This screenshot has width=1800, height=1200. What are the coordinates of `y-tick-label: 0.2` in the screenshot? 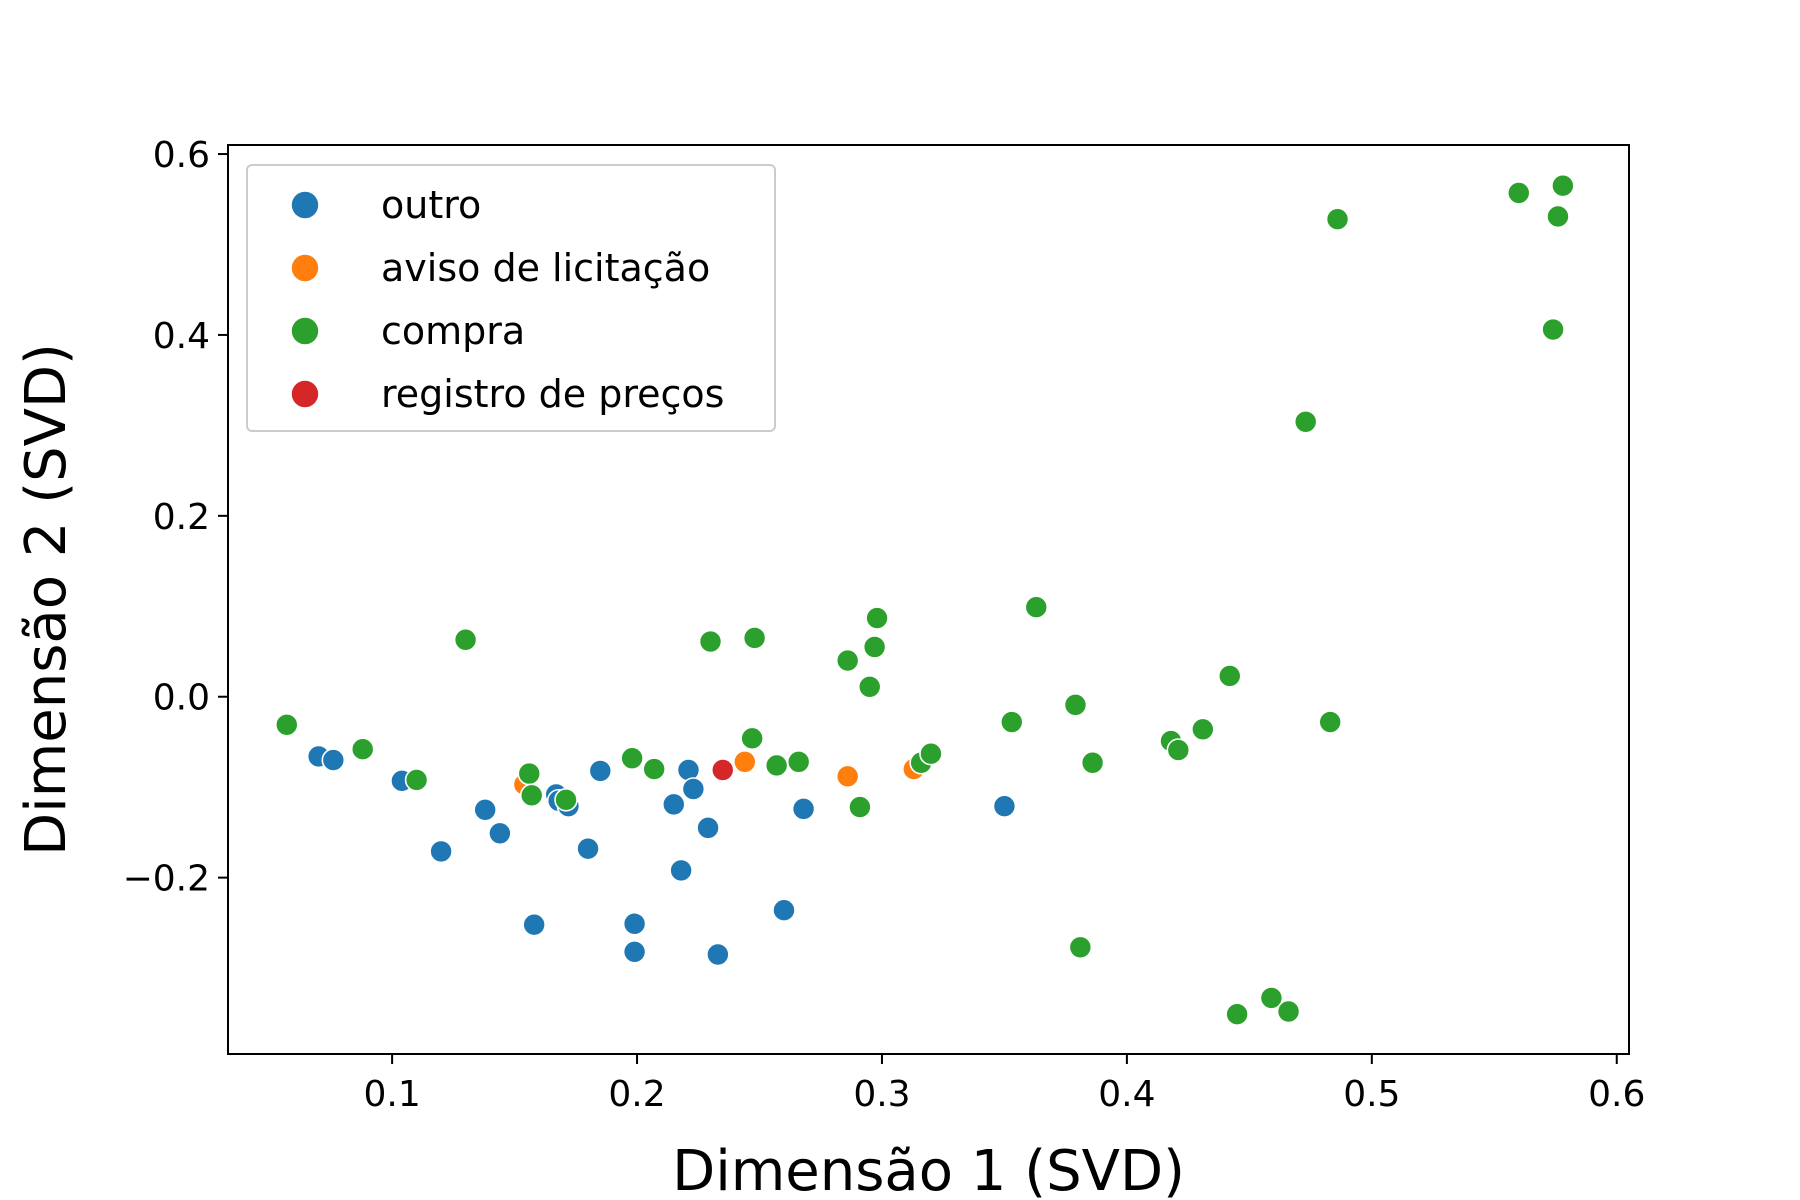 It's located at (181, 517).